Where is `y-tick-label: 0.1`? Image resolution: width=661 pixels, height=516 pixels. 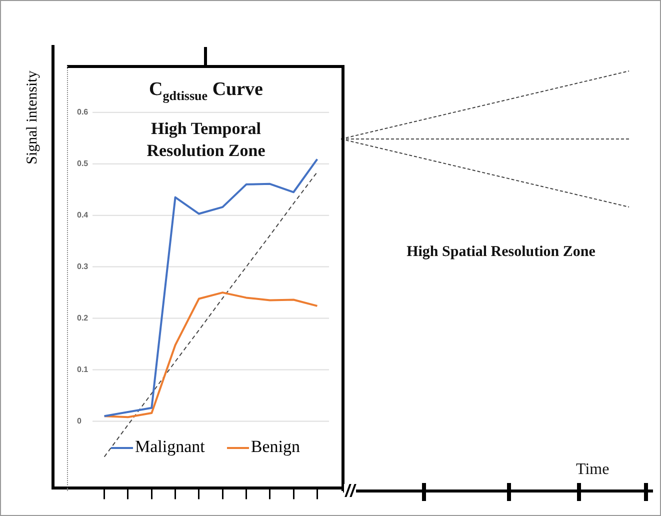 y-tick-label: 0.1 is located at coordinates (83, 369).